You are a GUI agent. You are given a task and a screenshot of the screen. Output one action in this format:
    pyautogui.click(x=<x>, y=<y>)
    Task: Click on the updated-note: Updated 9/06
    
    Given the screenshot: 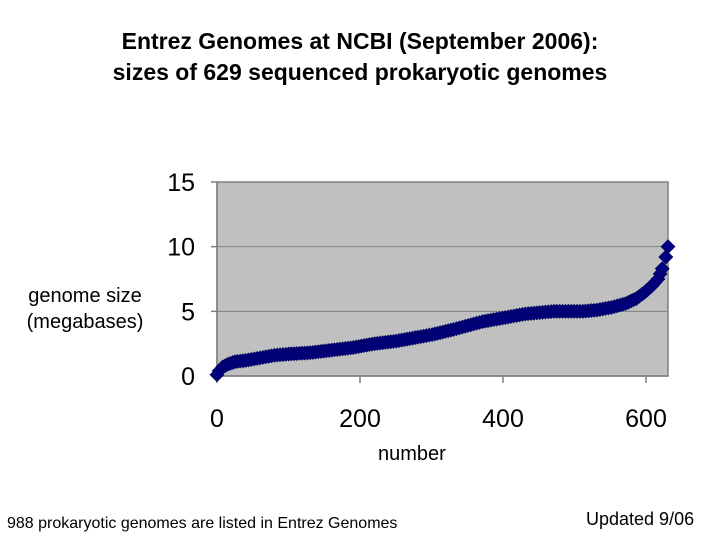 What is the action you would take?
    pyautogui.click(x=640, y=519)
    